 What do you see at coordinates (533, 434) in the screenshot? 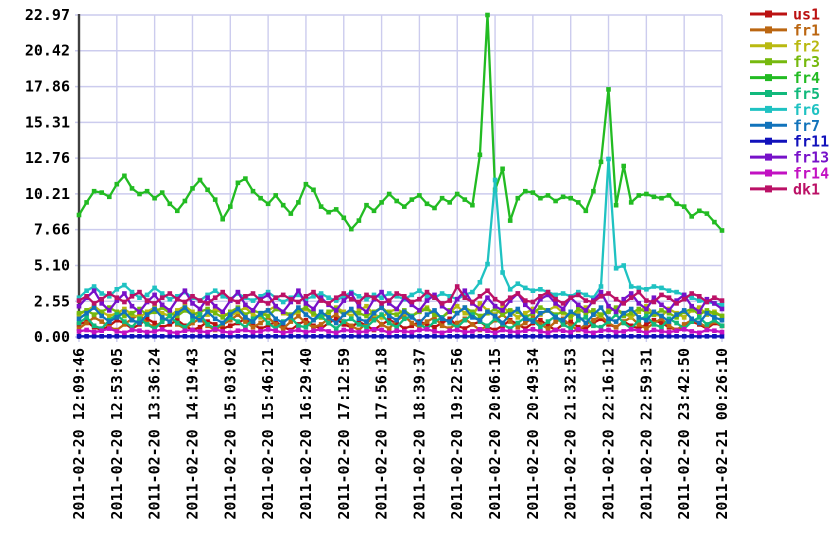
I see `x-tick-label: 2011-02-20 20:49:34` at bounding box center [533, 434].